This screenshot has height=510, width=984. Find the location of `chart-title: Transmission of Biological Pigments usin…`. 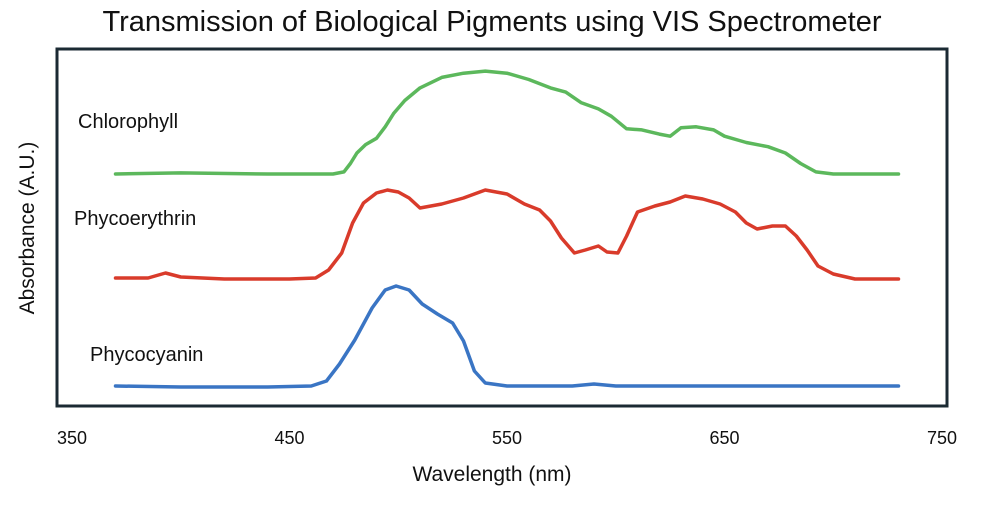

chart-title: Transmission of Biological Pigments usin… is located at coordinates (492, 22).